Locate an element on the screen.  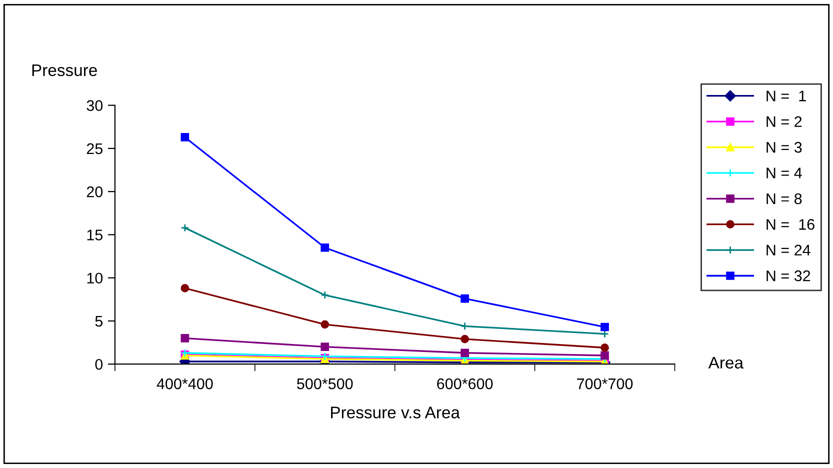
x-tick-label: 600*600 is located at coordinates (465, 384).